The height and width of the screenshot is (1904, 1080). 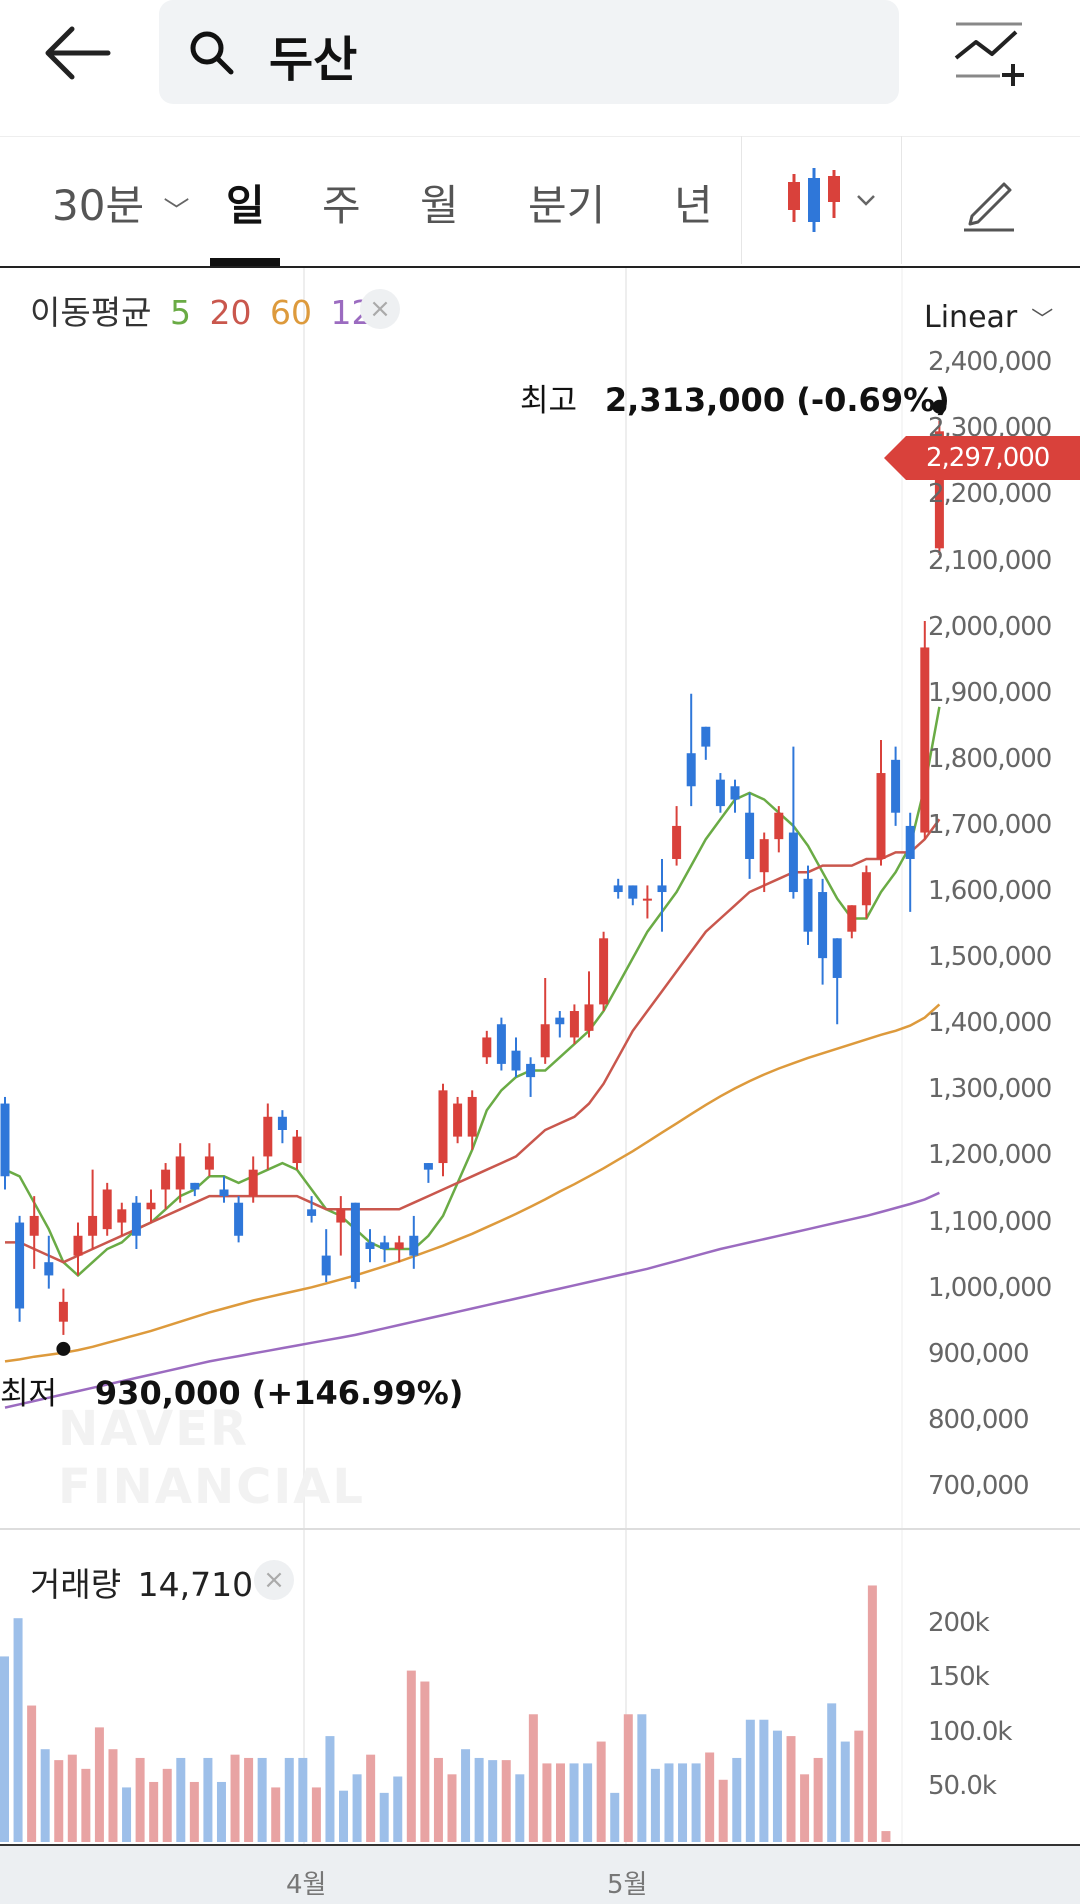 What do you see at coordinates (990, 1221) in the screenshot?
I see `y-tick-label: 1,100,000` at bounding box center [990, 1221].